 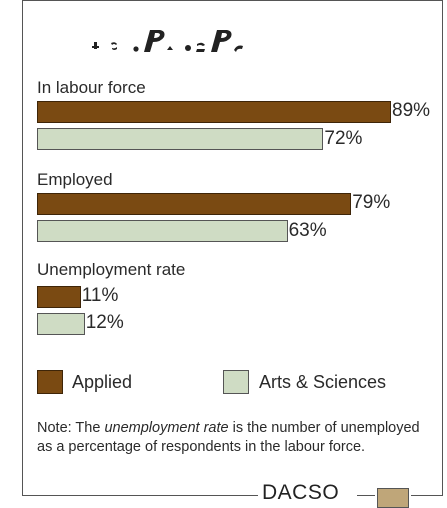 I want to click on footnote-prefix: Note: The, so click(x=71, y=428).